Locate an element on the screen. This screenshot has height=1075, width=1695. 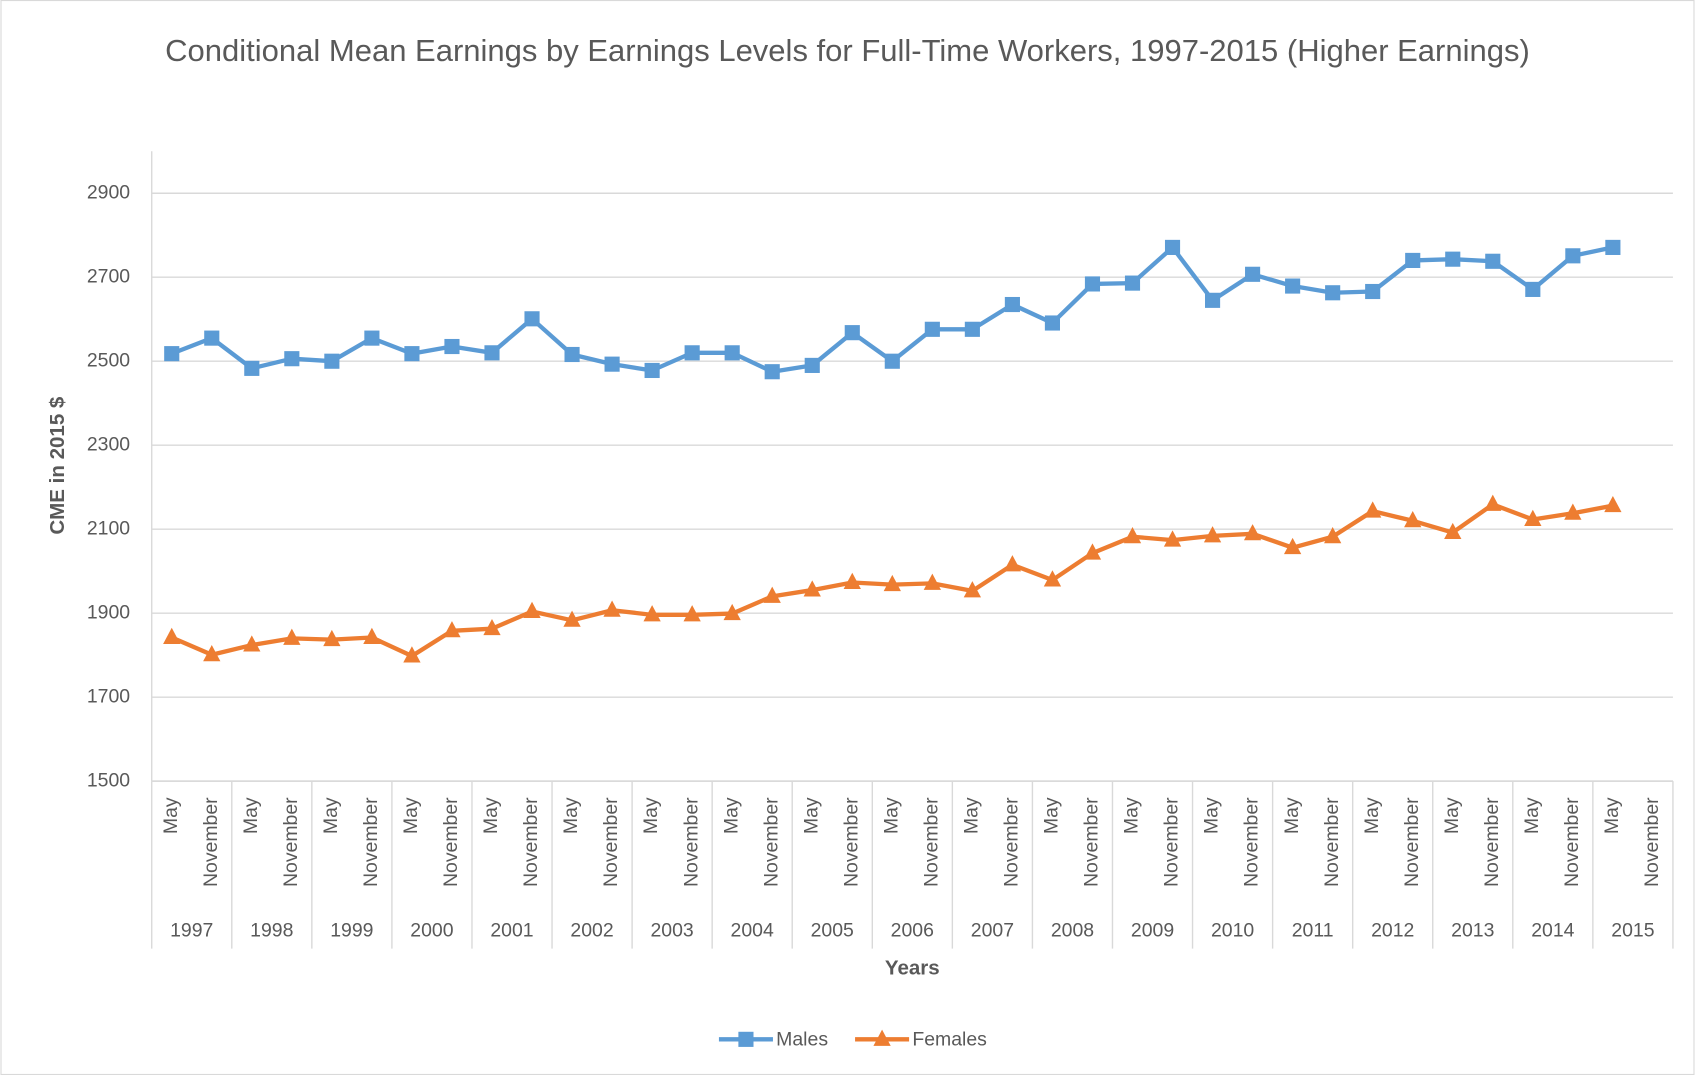
y-tick-label: 2100 is located at coordinates (108, 528).